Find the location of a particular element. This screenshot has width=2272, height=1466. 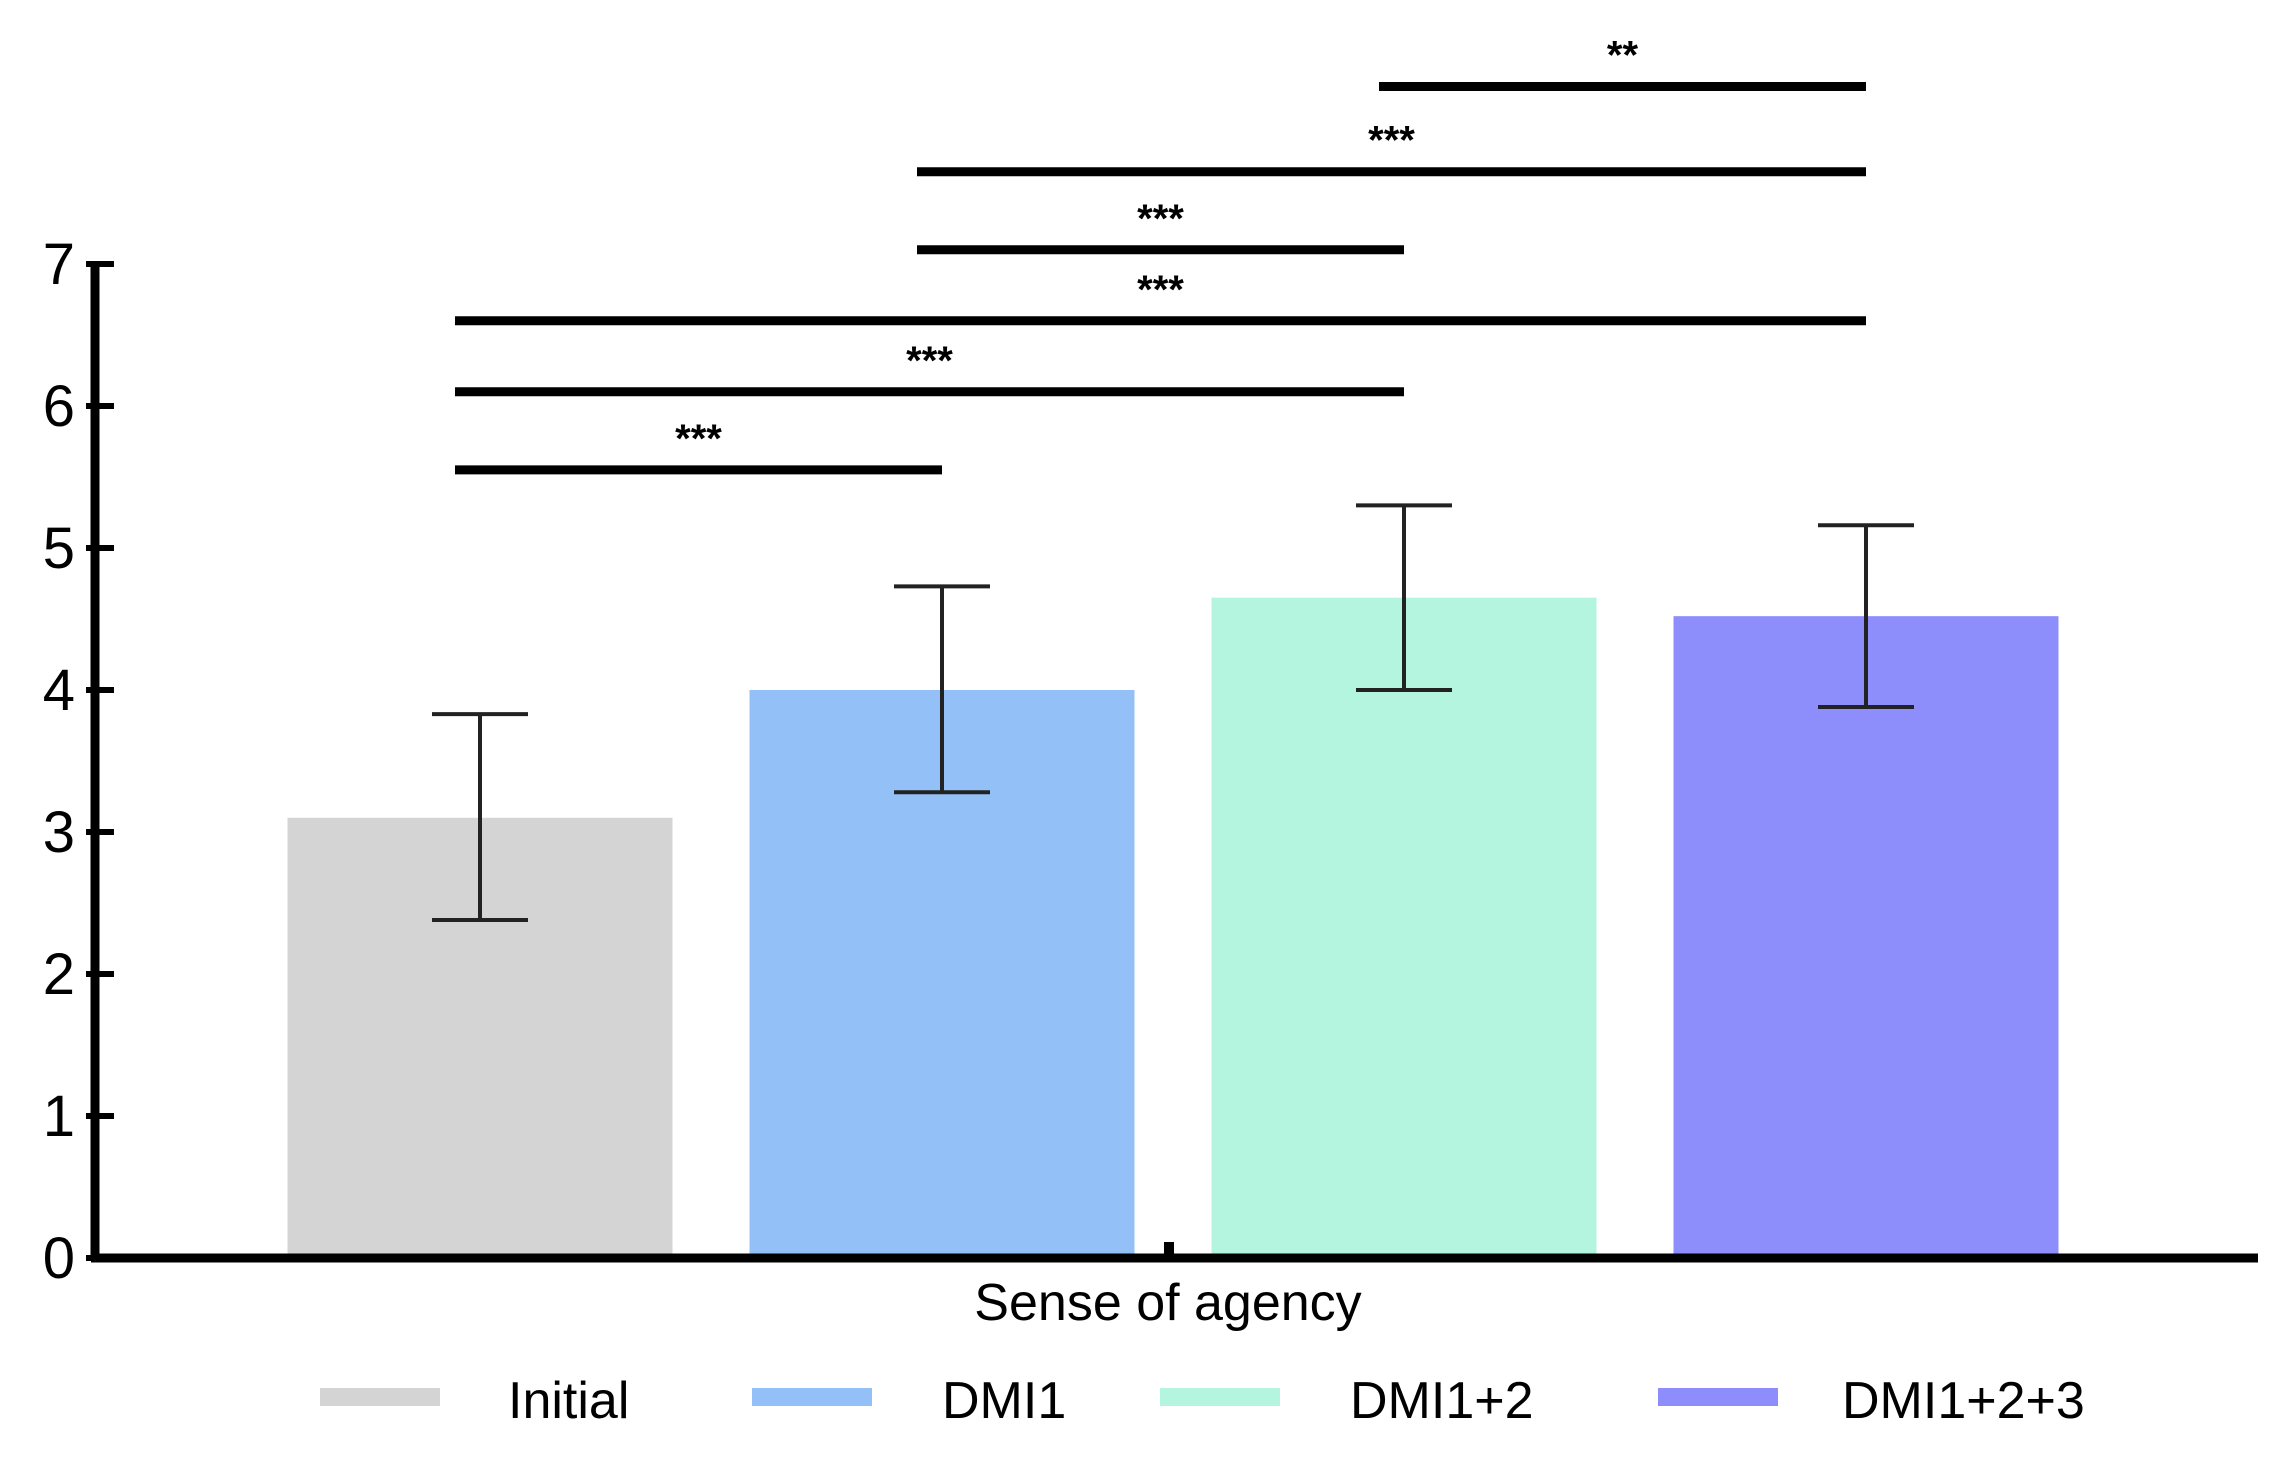

y-tick-label: 1 is located at coordinates (59, 1116).